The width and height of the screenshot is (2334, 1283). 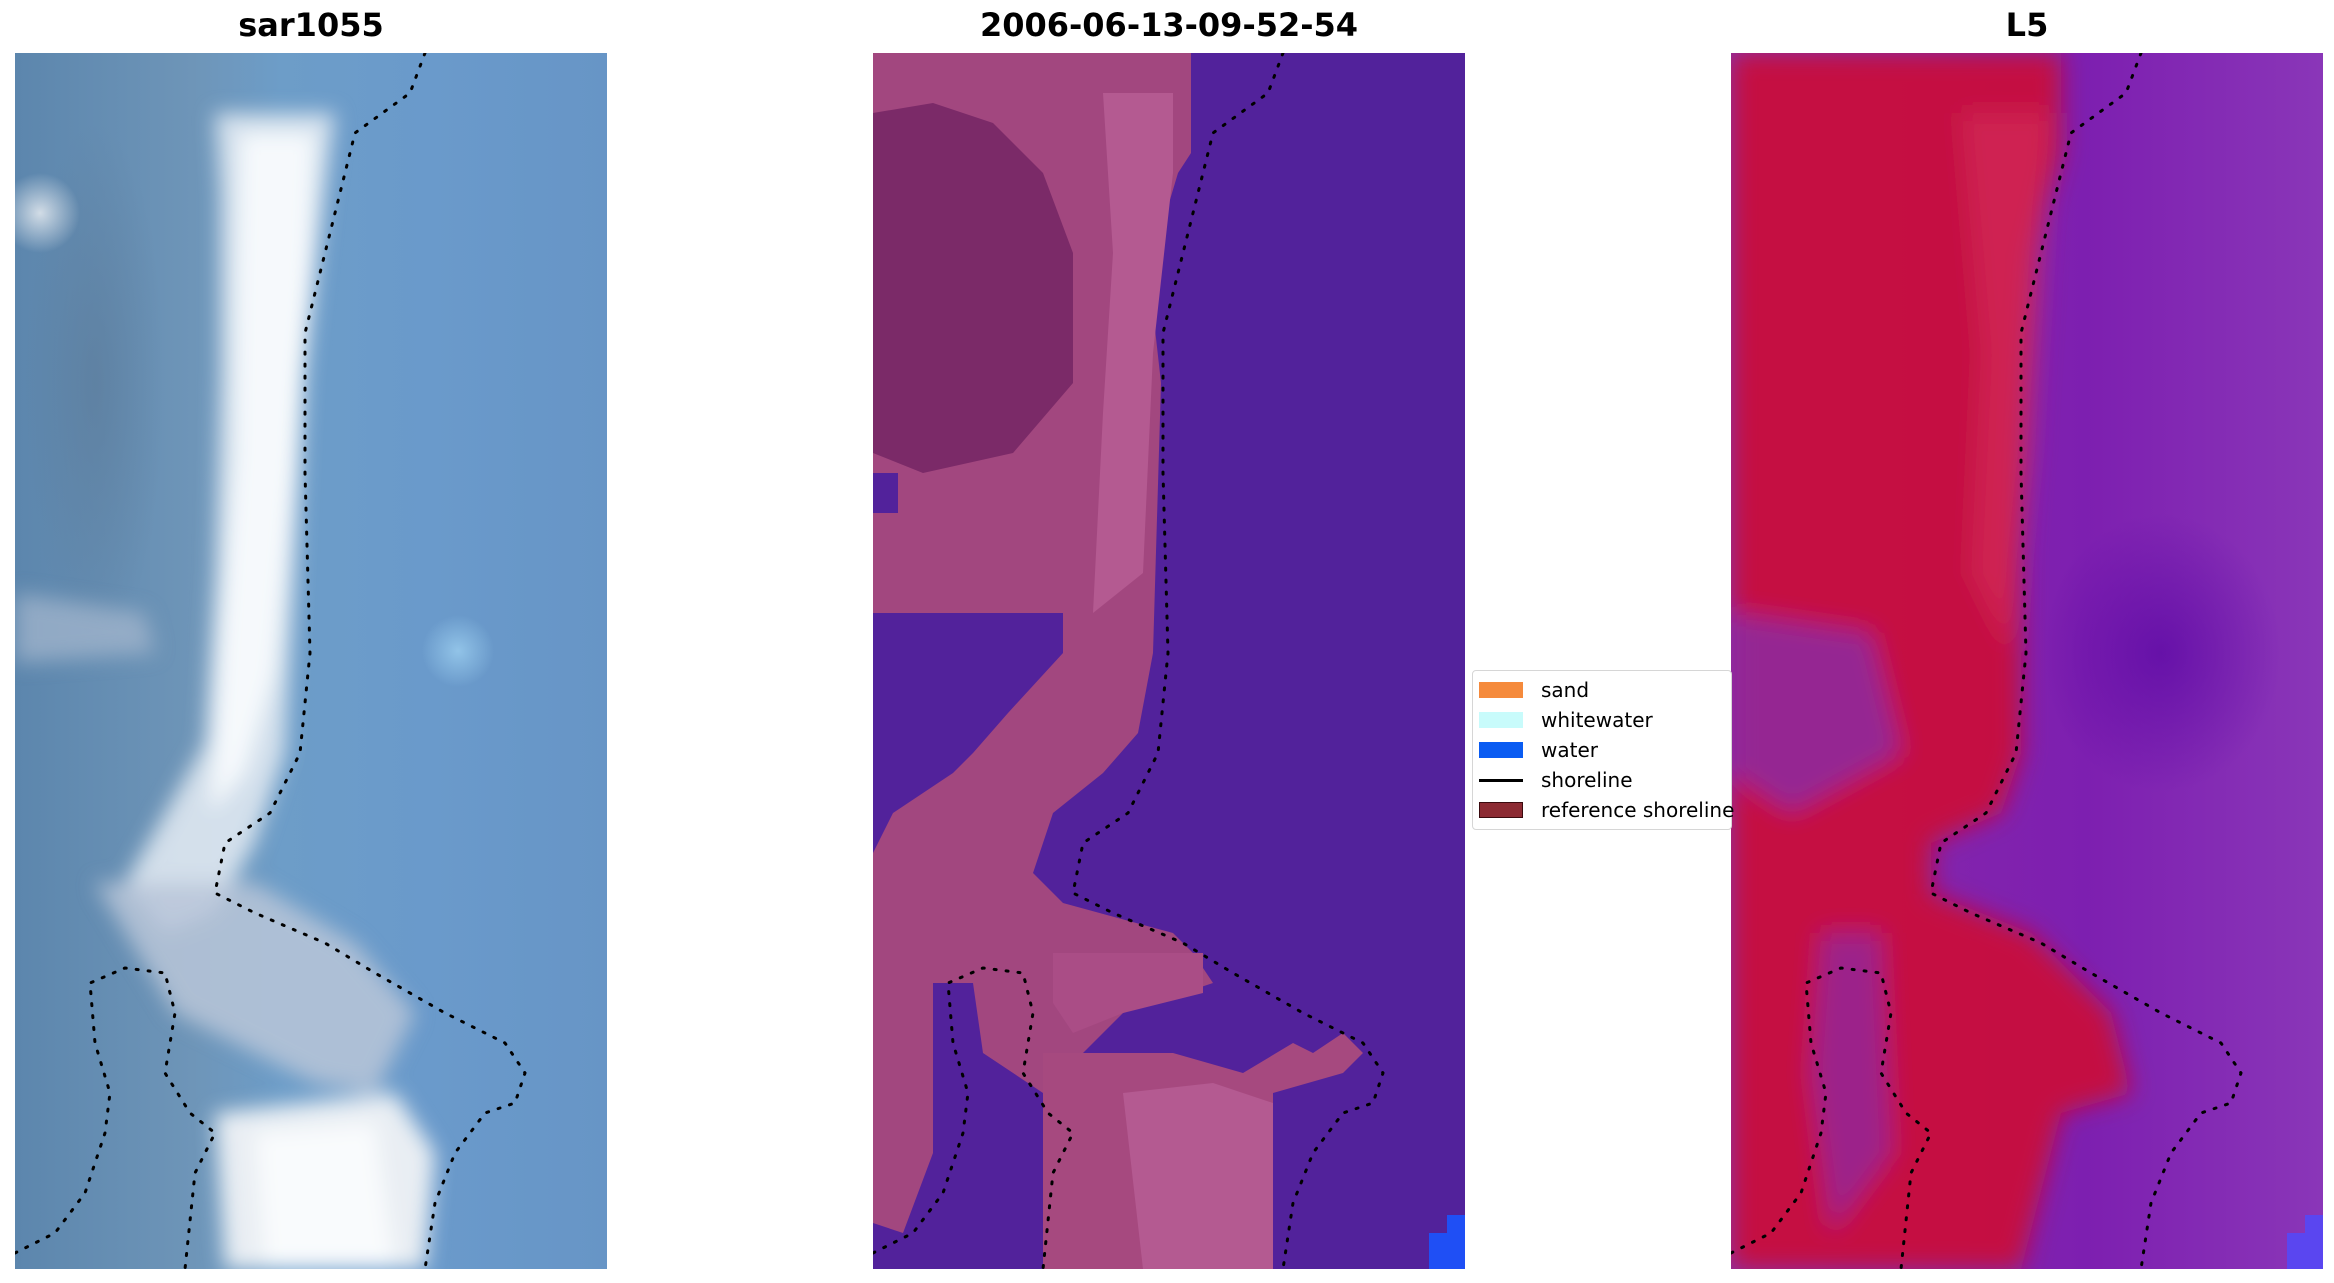 What do you see at coordinates (311, 25) in the screenshot?
I see `panel-title-satellite: sar1055` at bounding box center [311, 25].